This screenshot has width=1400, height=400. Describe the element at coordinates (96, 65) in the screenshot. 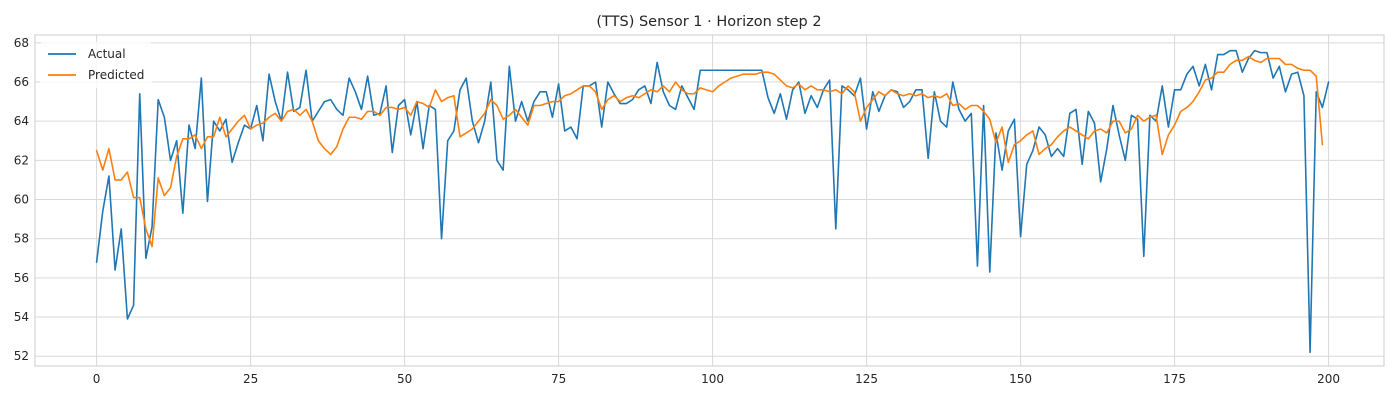

I see `legend: Actual Predicted` at that location.